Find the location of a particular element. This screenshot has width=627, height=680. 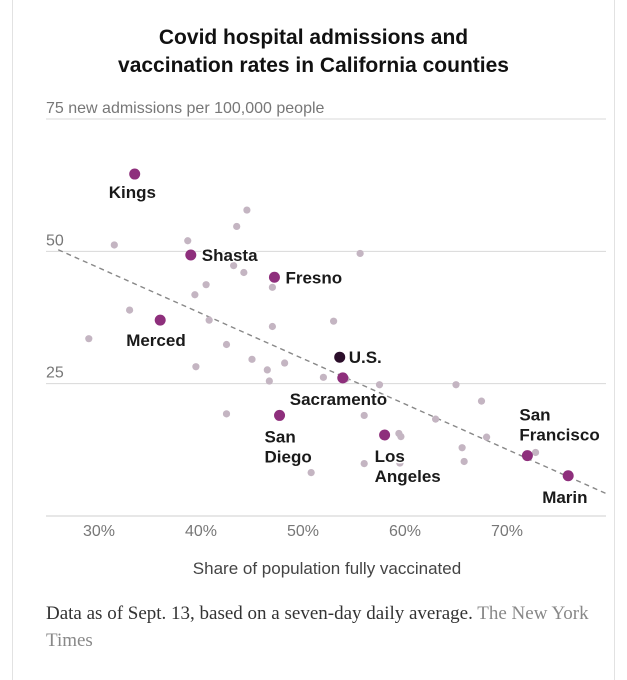

label-fresno: Fresno is located at coordinates (313, 277).